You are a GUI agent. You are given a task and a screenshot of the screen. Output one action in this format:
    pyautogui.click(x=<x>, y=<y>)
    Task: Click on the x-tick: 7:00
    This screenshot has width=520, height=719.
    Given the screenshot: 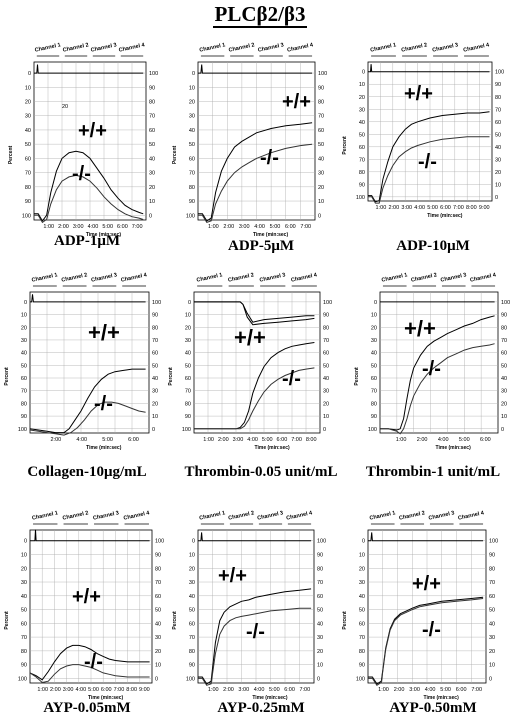 What is the action you would take?
    pyautogui.click(x=296, y=440)
    